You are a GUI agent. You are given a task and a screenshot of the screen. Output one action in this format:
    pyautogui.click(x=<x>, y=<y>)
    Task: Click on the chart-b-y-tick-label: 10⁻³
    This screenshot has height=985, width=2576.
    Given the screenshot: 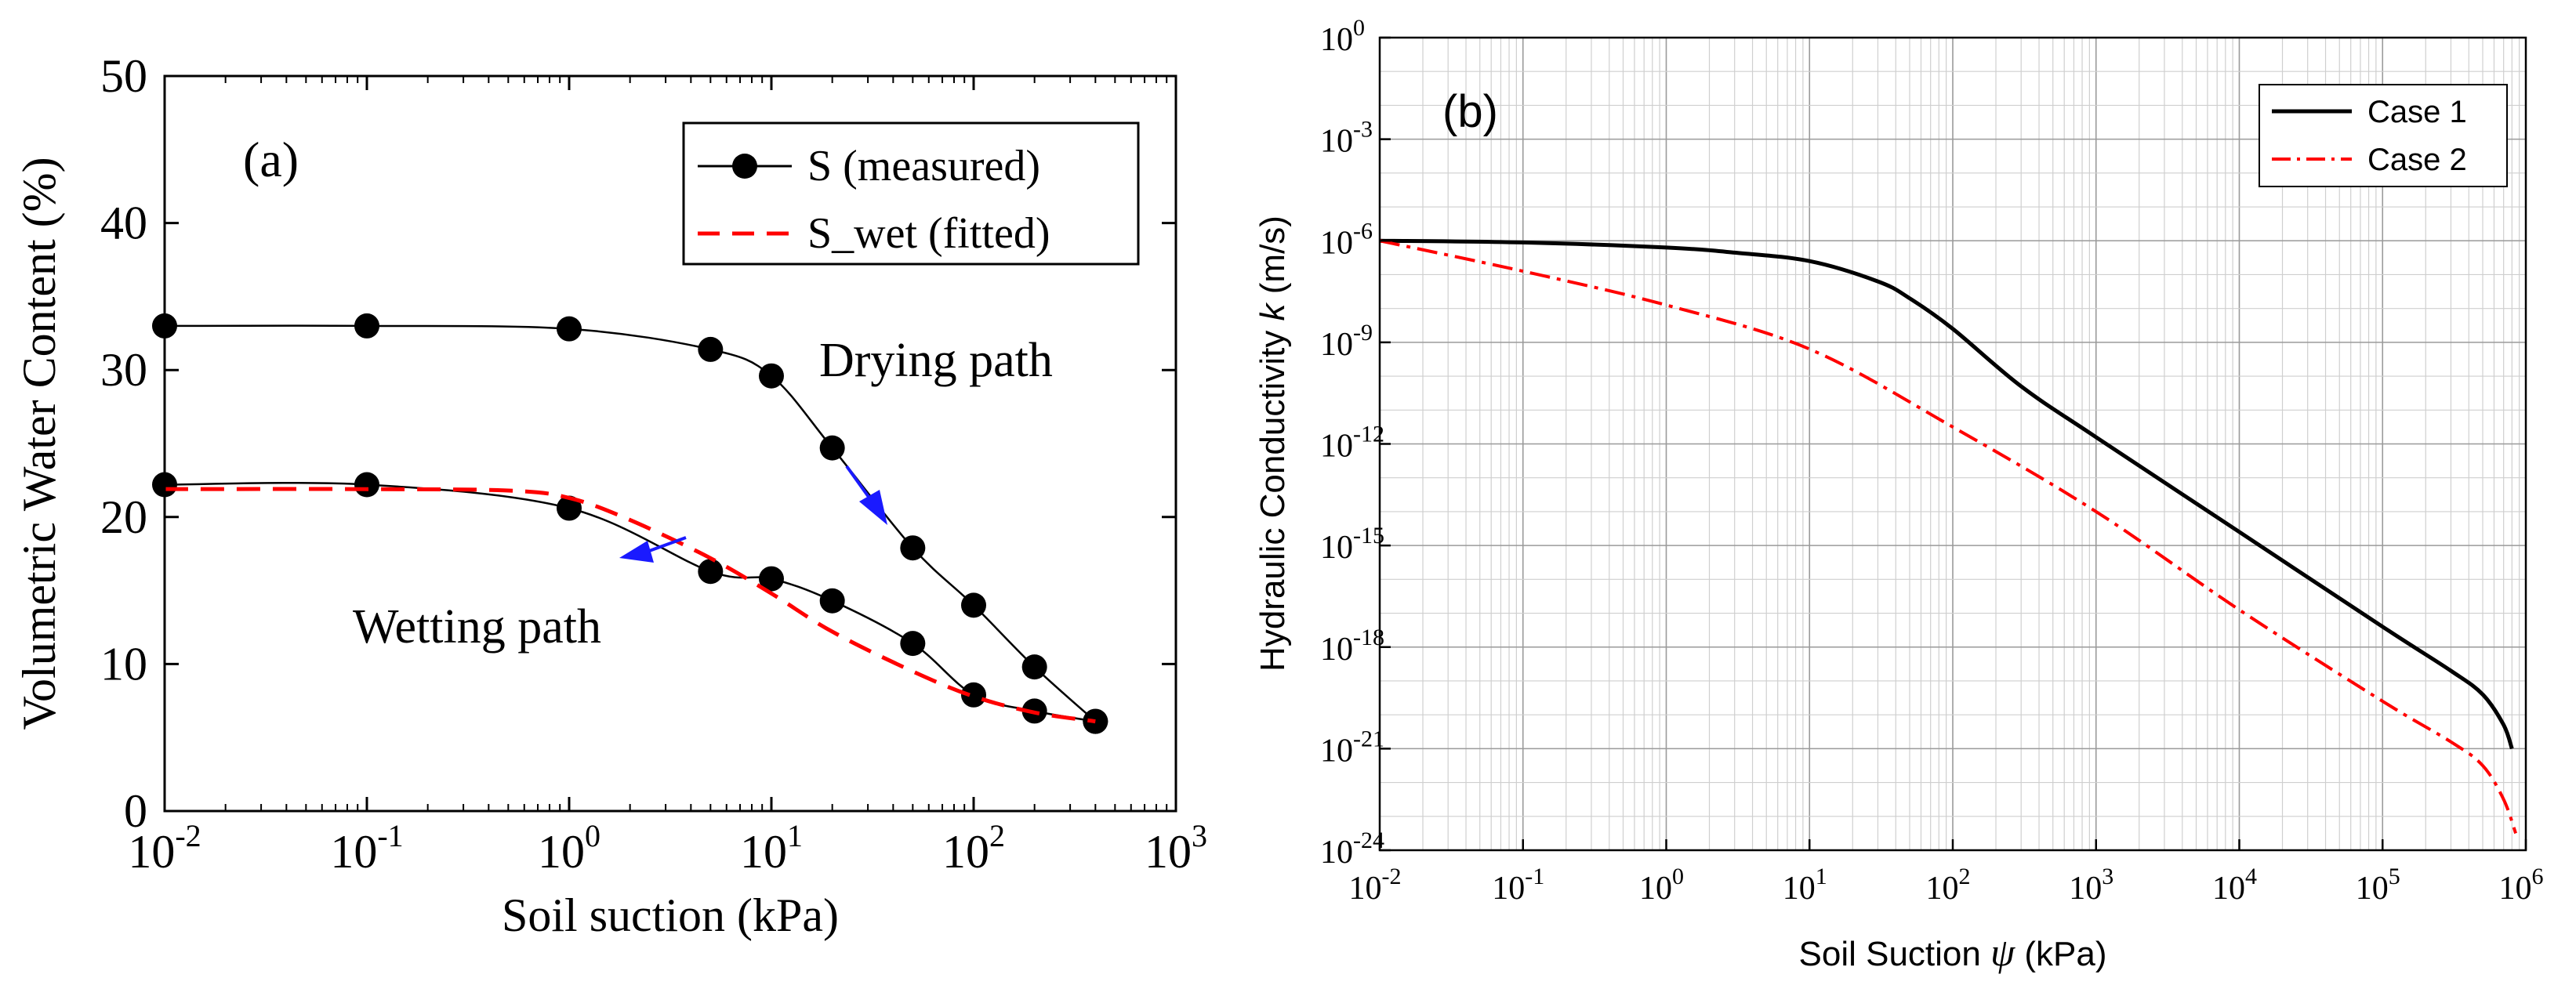 What is the action you would take?
    pyautogui.click(x=1347, y=138)
    